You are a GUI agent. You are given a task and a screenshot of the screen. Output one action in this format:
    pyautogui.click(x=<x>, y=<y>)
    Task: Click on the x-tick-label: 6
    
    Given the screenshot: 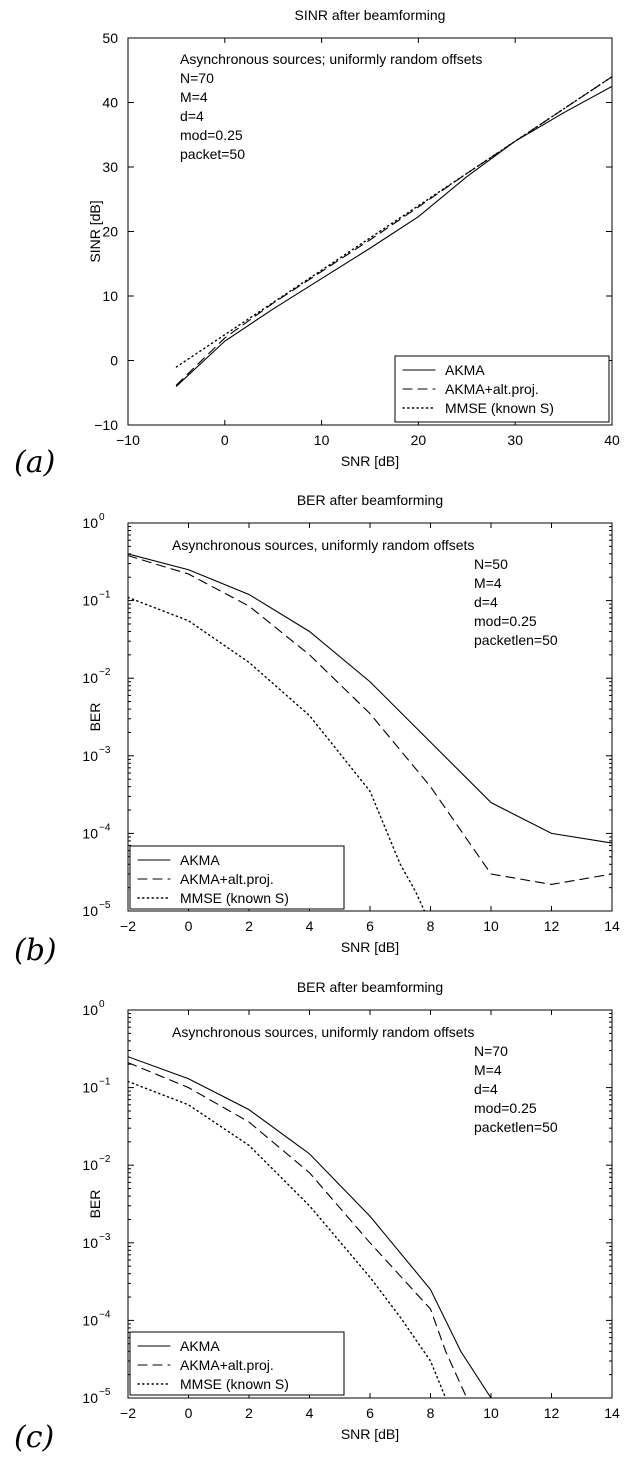 What is the action you would take?
    pyautogui.click(x=370, y=926)
    